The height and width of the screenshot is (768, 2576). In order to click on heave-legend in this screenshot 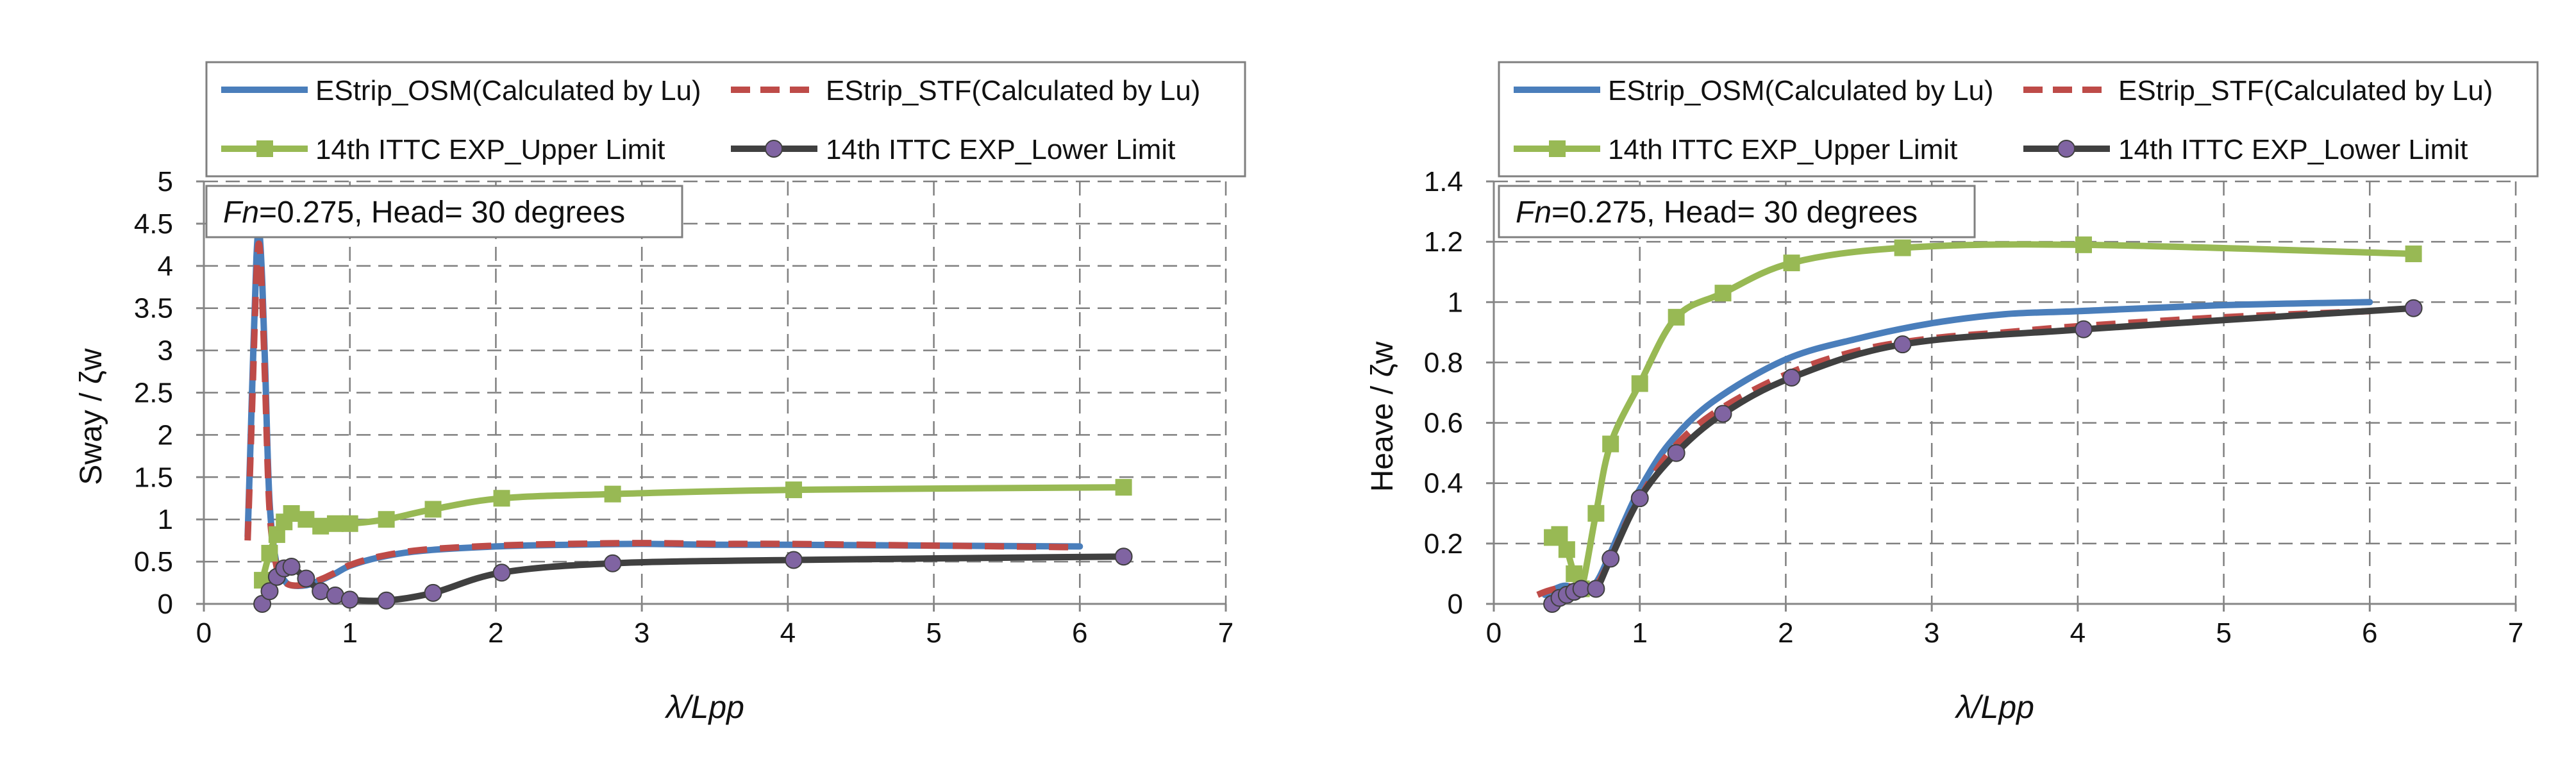, I will do `click(2018, 119)`.